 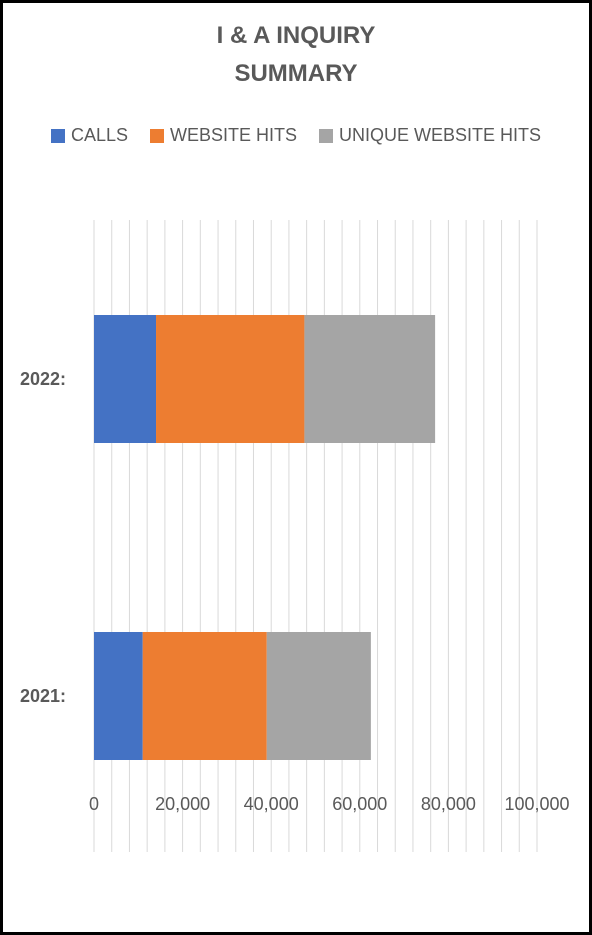 I want to click on legend-label-calls: CALLS, so click(x=99, y=135).